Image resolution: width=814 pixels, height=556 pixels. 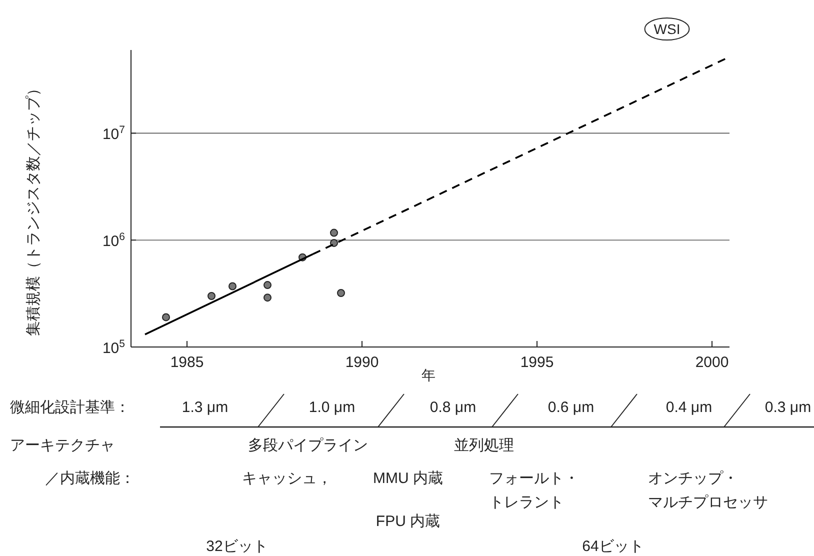 I want to click on x-axis-title: 年, so click(x=428, y=375).